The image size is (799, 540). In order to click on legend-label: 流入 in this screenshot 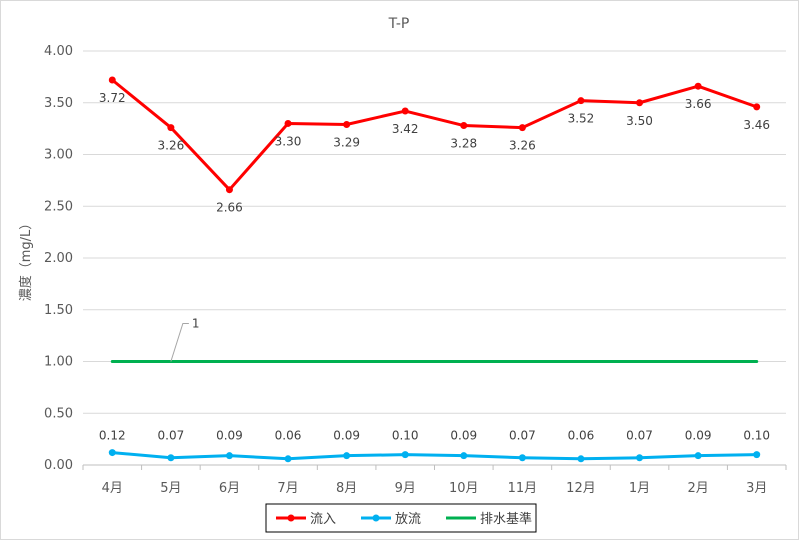, I will do `click(323, 519)`.